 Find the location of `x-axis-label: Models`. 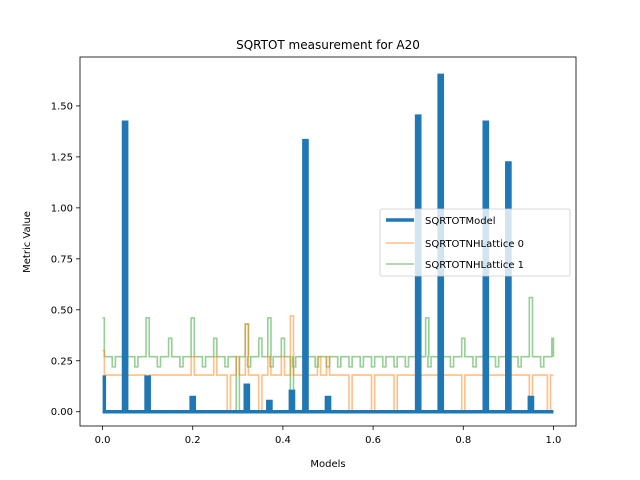

x-axis-label: Models is located at coordinates (327, 464).